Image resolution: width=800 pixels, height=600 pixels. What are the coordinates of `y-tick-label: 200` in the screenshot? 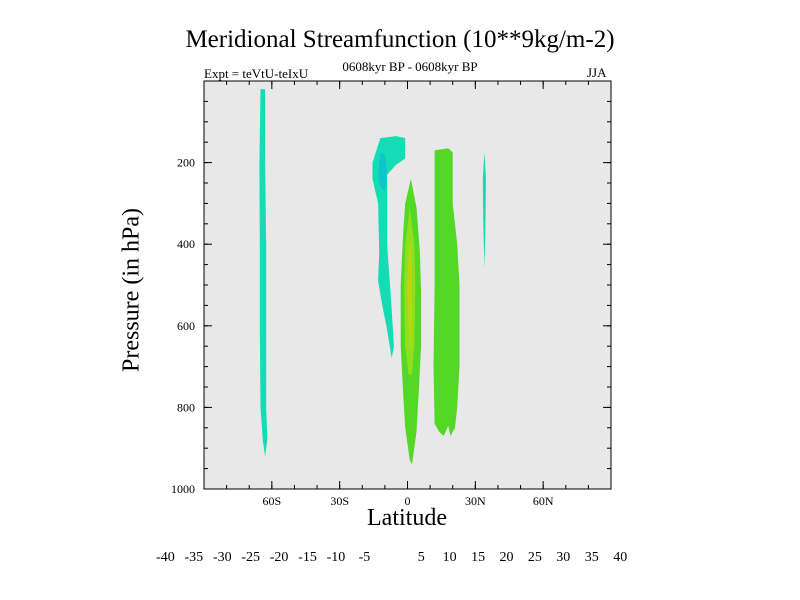 It's located at (186, 163).